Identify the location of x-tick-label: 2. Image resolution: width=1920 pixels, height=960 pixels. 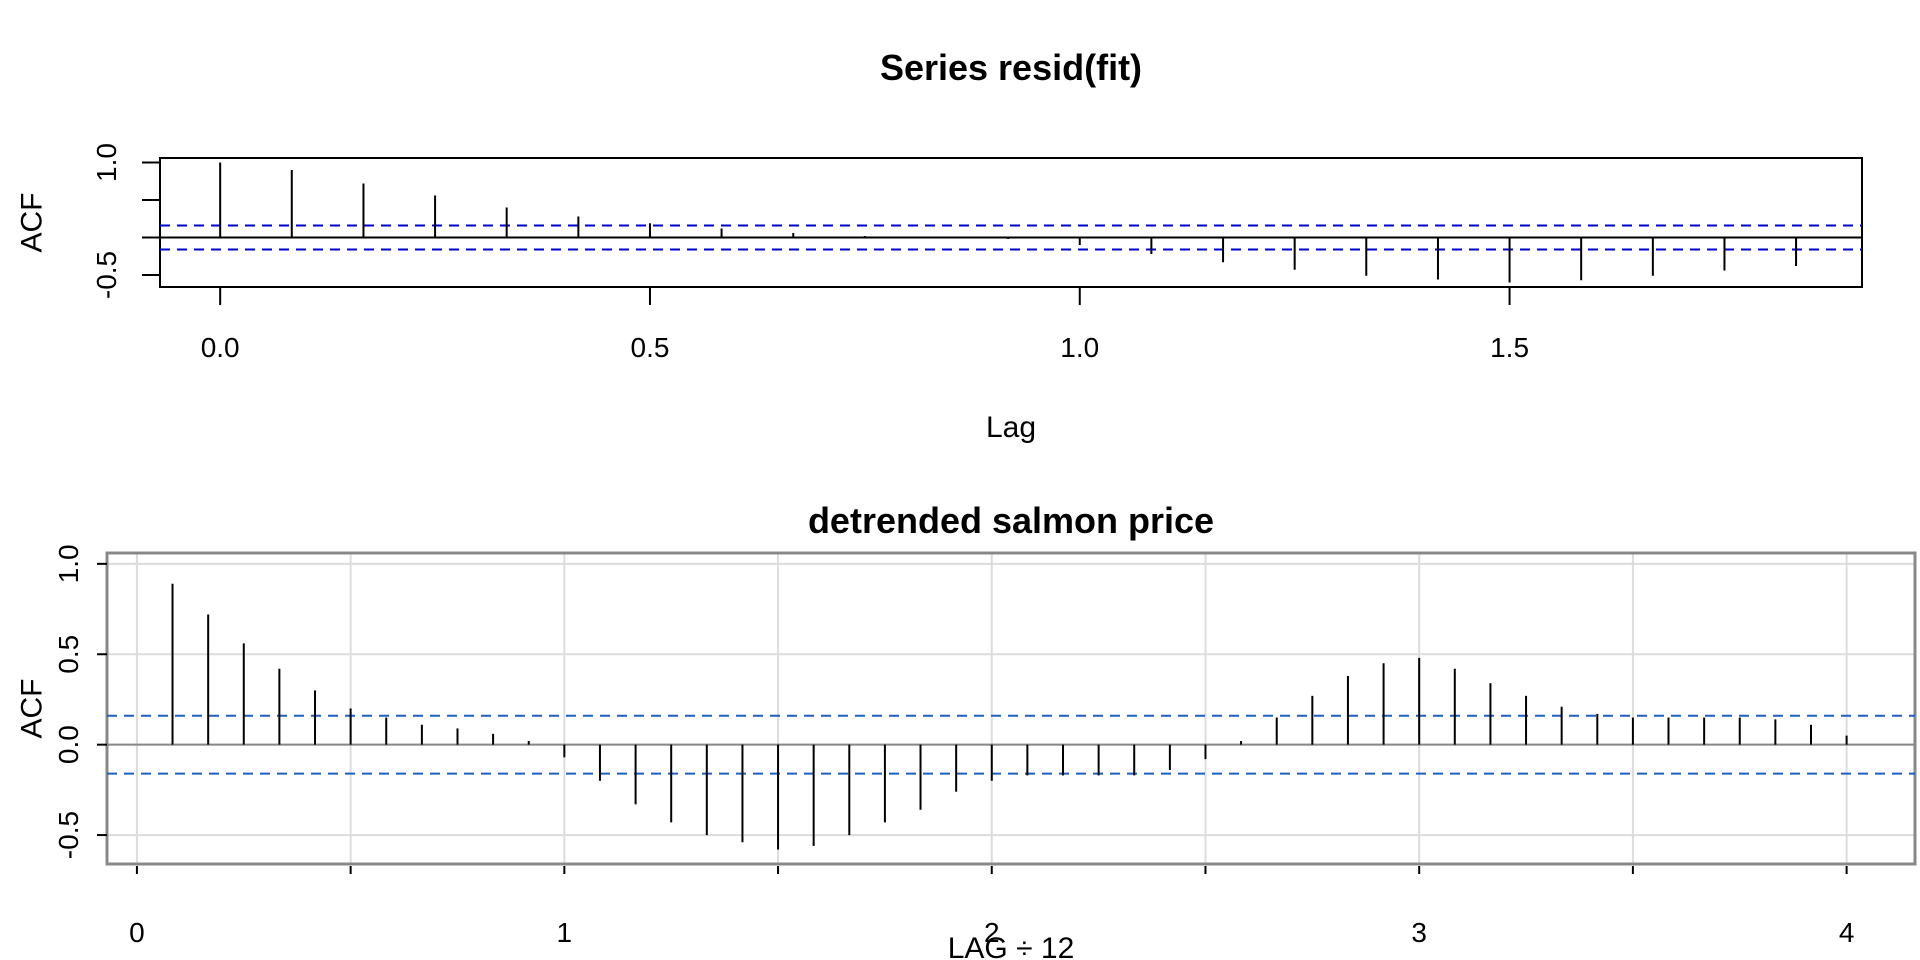
(992, 932).